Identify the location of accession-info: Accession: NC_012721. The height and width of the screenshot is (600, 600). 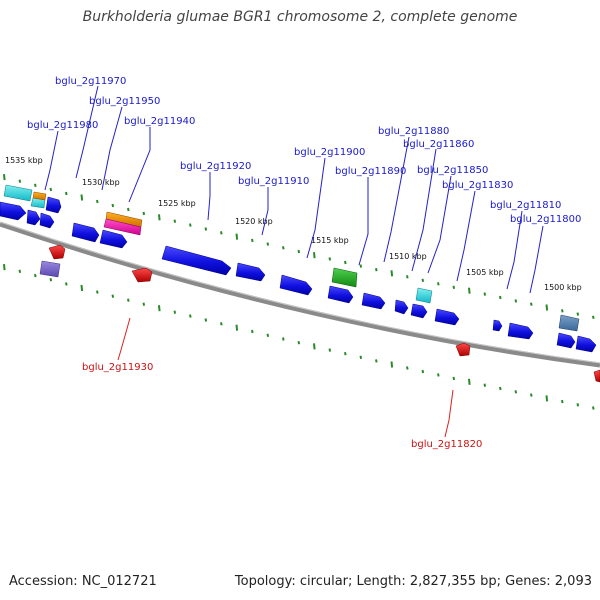
(83, 581).